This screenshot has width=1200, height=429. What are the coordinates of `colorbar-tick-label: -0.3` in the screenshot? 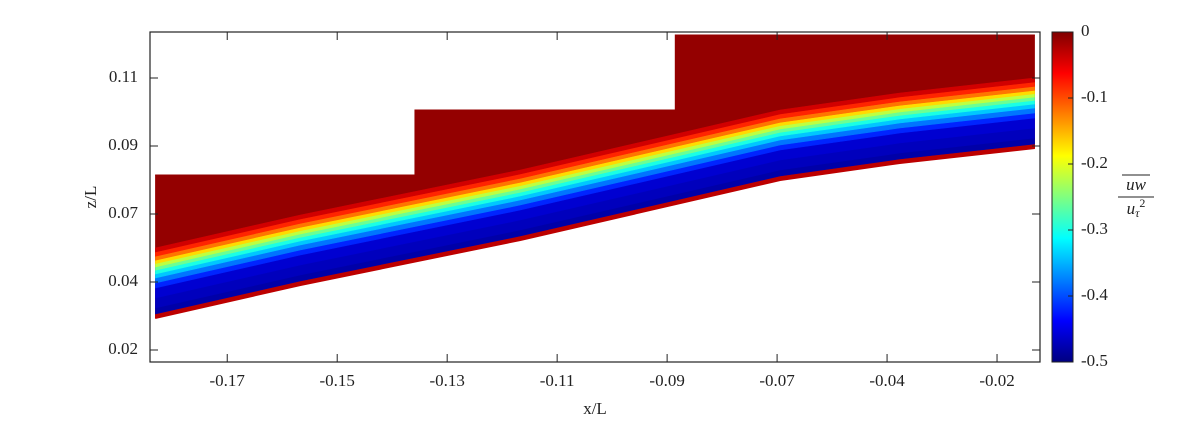 It's located at (1094, 228).